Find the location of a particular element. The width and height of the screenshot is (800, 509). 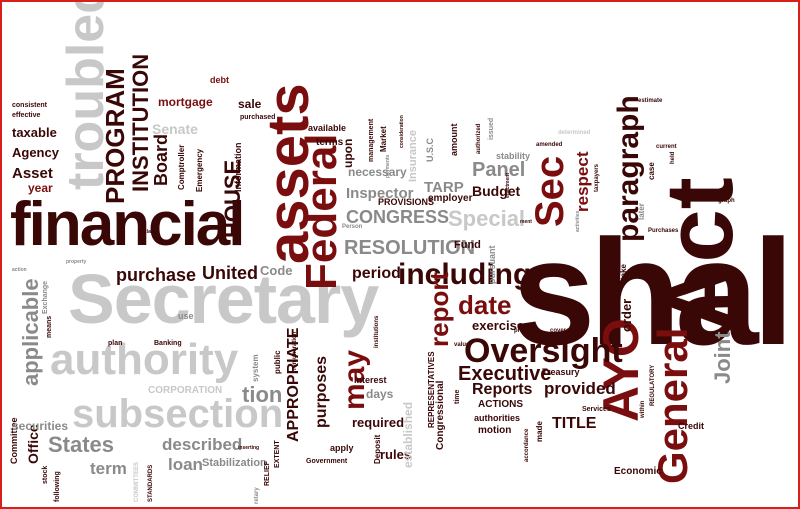

word-amended: amended is located at coordinates (549, 145).